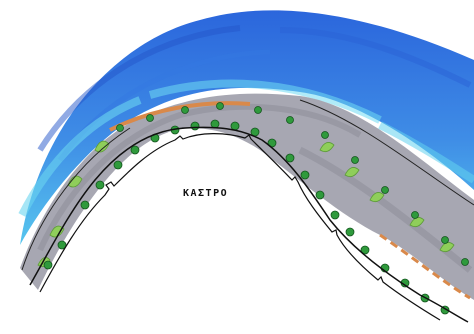 This screenshot has width=474, height=334. I want to click on brick-line, so click(180, 116).